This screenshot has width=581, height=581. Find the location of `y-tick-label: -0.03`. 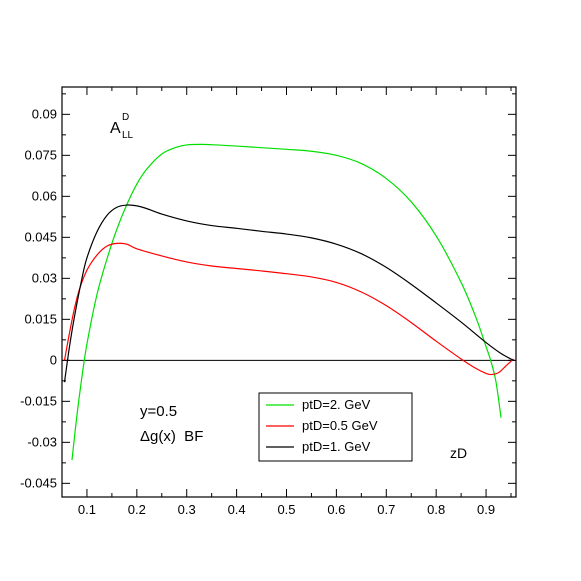

y-tick-label: -0.03 is located at coordinates (42, 441).